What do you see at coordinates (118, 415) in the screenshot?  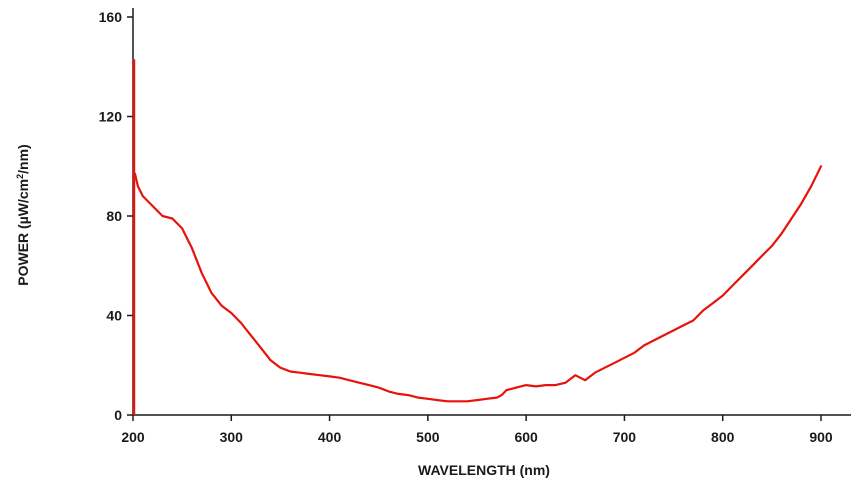 I see `y-tick-label: 0` at bounding box center [118, 415].